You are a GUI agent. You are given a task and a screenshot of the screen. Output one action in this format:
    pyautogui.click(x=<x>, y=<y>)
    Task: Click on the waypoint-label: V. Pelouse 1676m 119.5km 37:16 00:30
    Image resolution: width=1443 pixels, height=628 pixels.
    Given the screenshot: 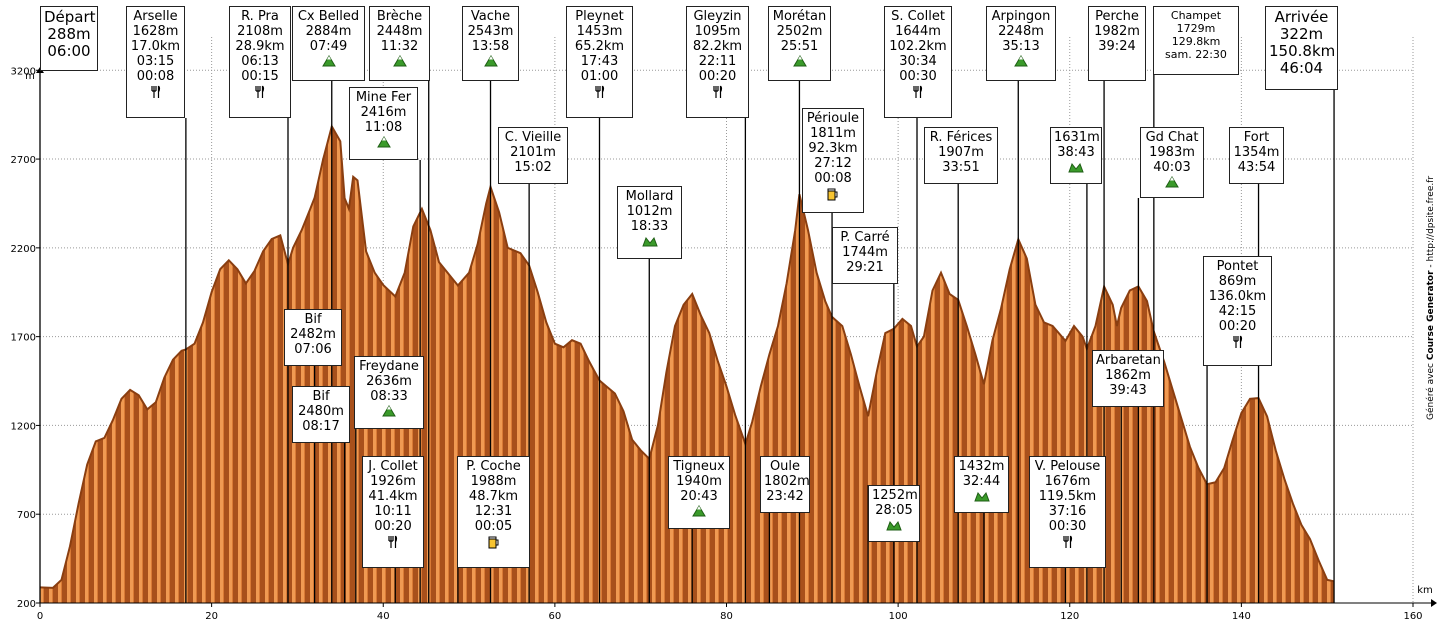 What is the action you would take?
    pyautogui.click(x=1067, y=512)
    